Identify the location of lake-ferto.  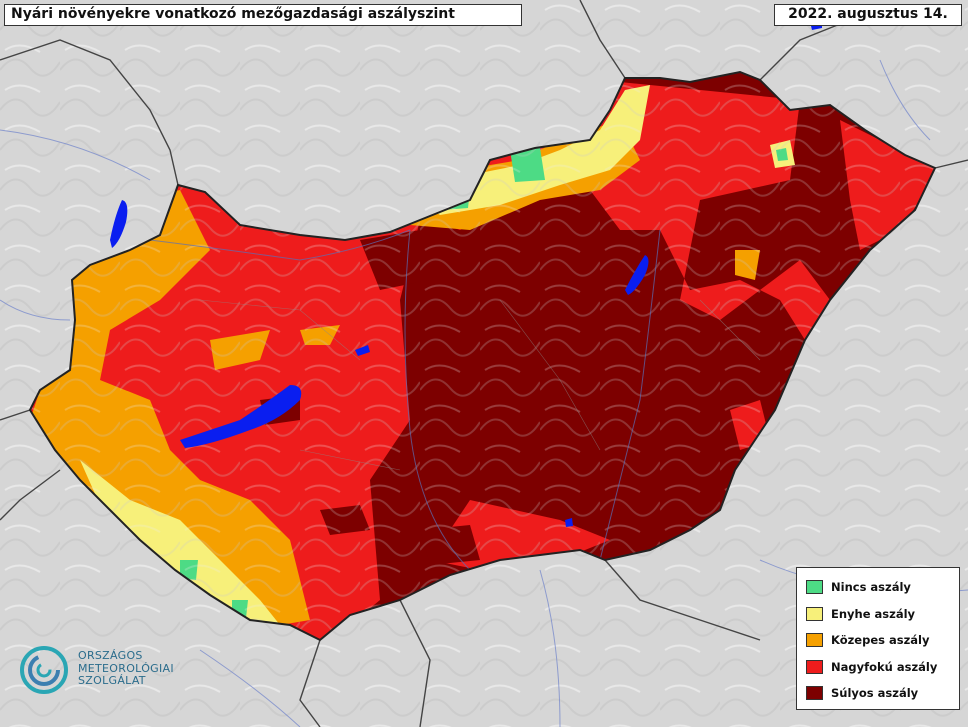
(119, 224).